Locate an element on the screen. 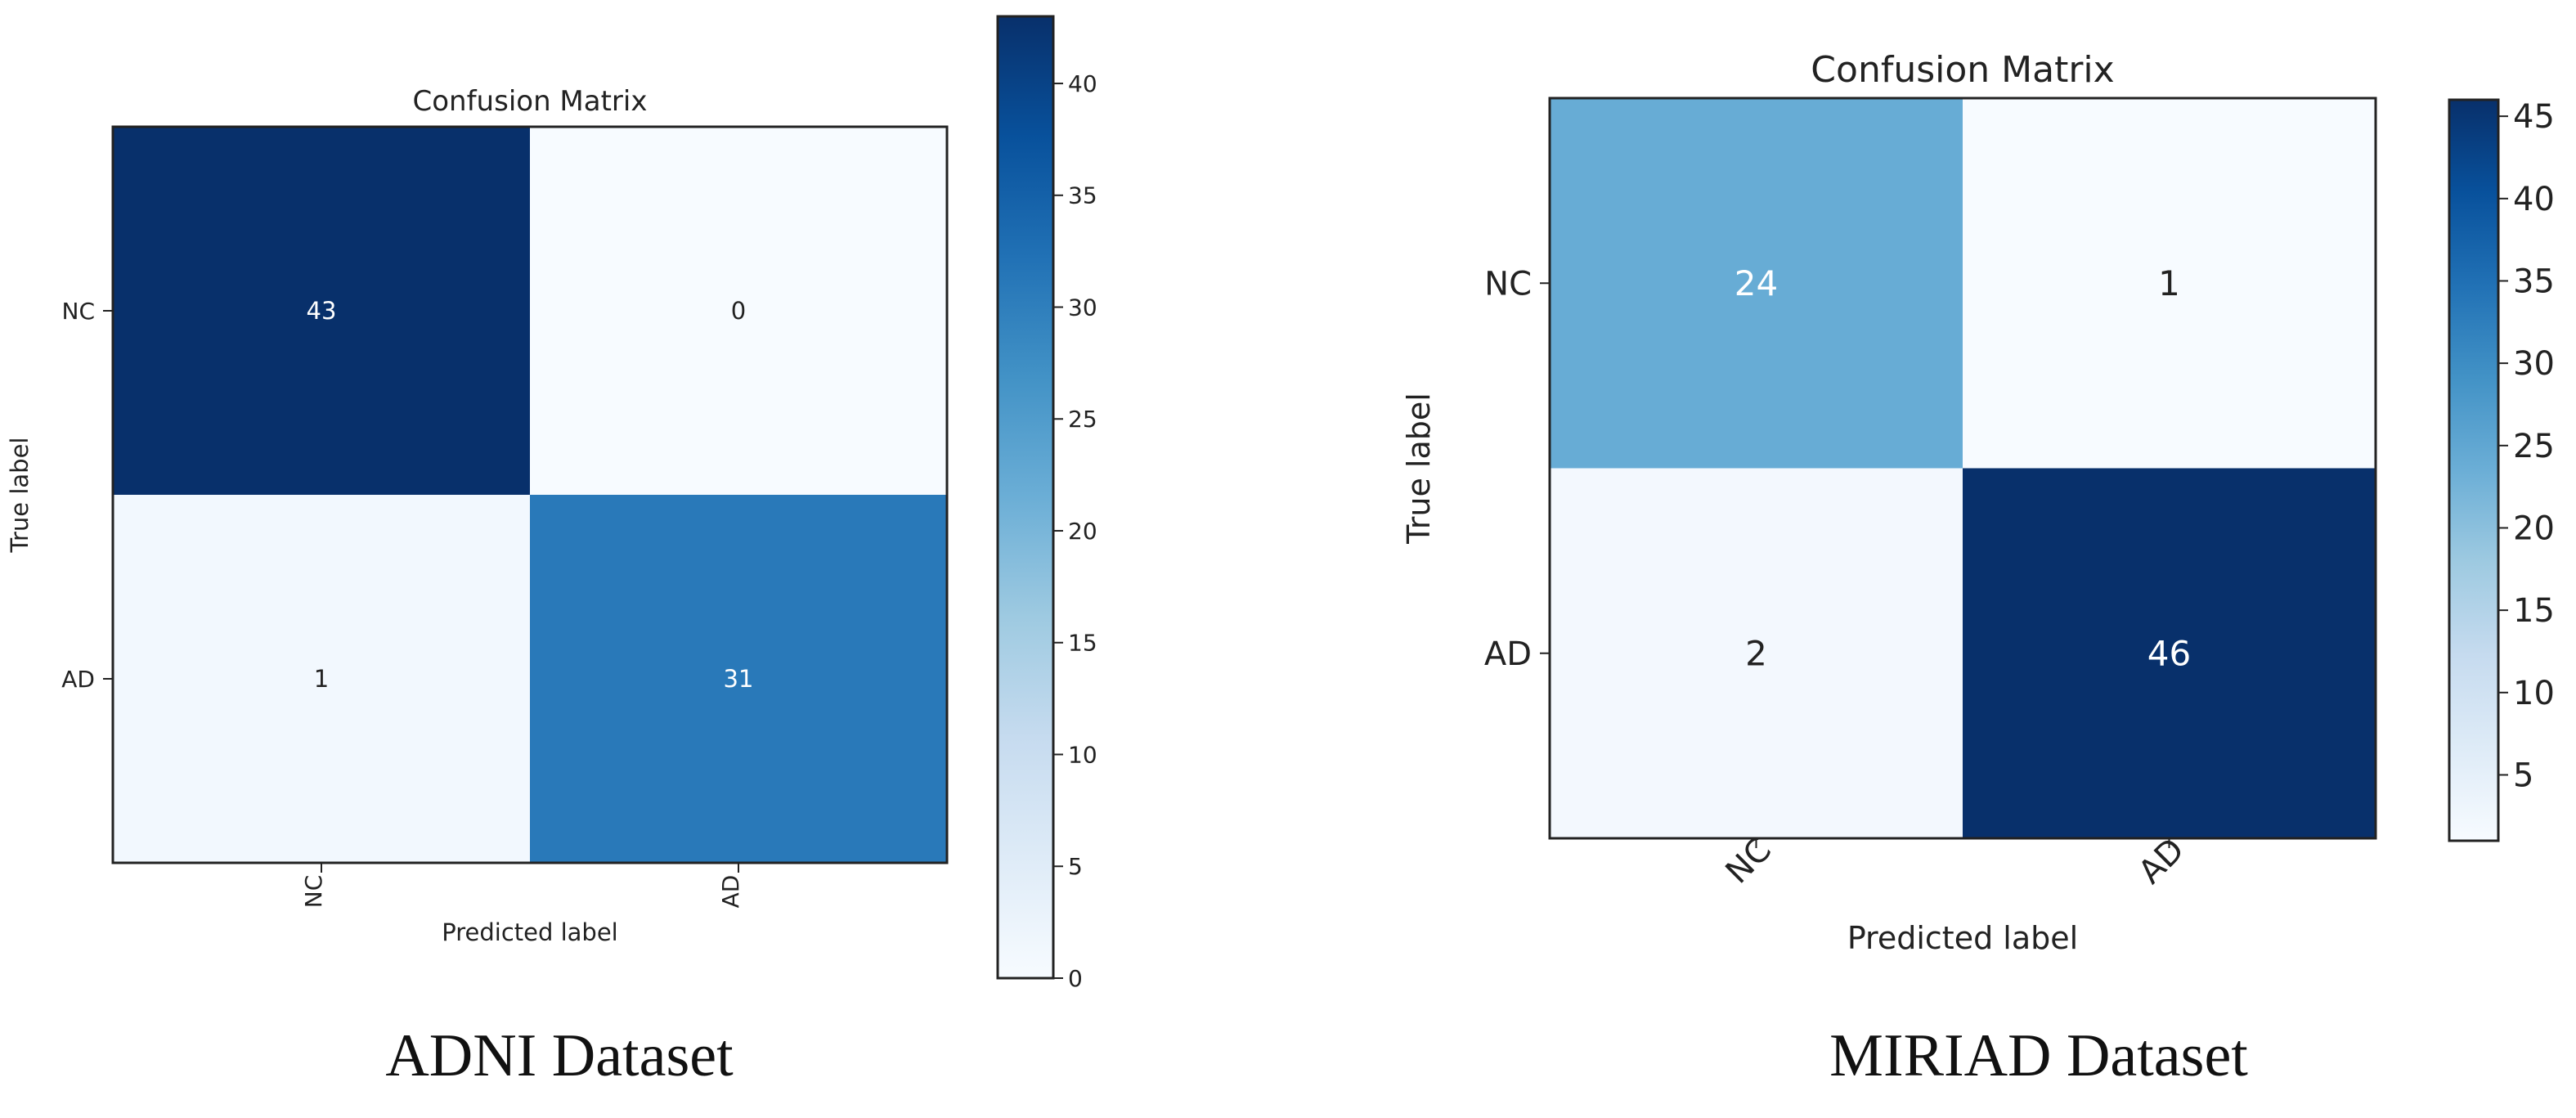  cell-value-label: 43 is located at coordinates (322, 311).